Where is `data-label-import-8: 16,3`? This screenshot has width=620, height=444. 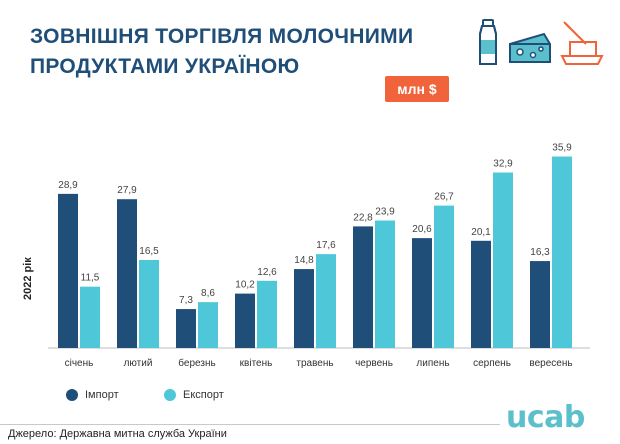
data-label-import-8: 16,3 is located at coordinates (540, 252).